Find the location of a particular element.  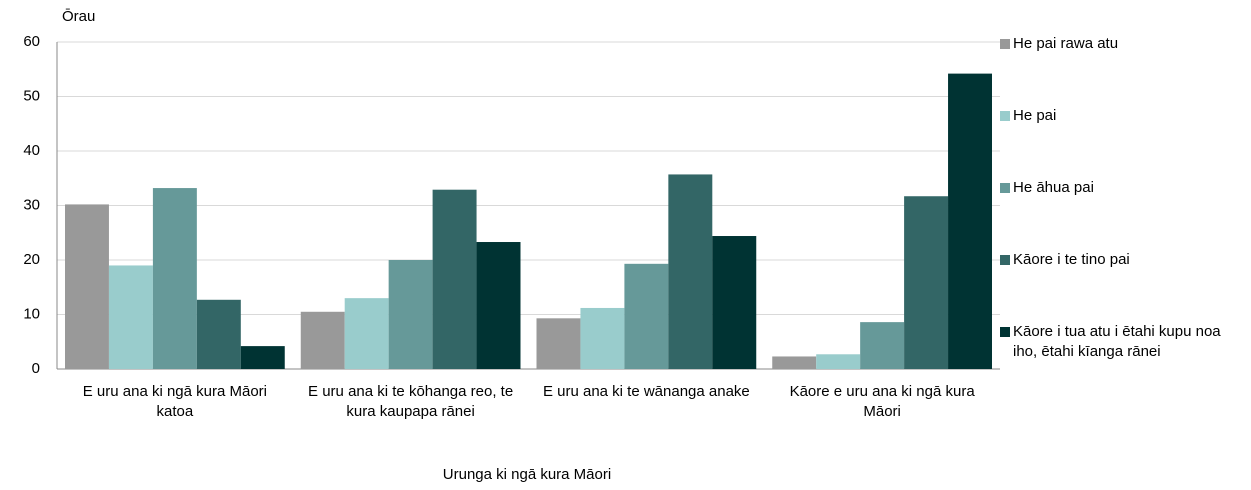

legend-item: He āhua pai is located at coordinates (1122, 188).